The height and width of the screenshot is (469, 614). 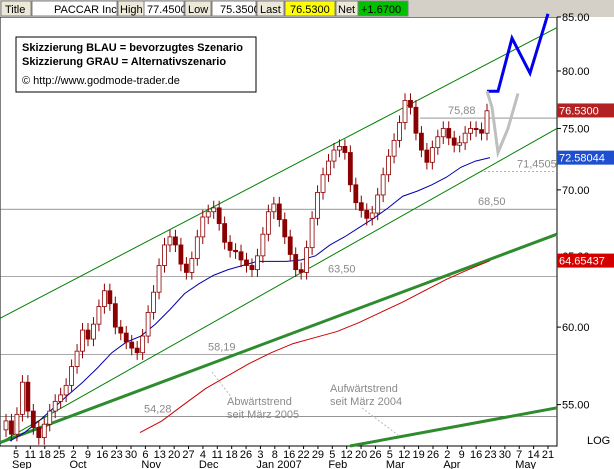 What do you see at coordinates (222, 347) in the screenshot?
I see `level-label: 58,19` at bounding box center [222, 347].